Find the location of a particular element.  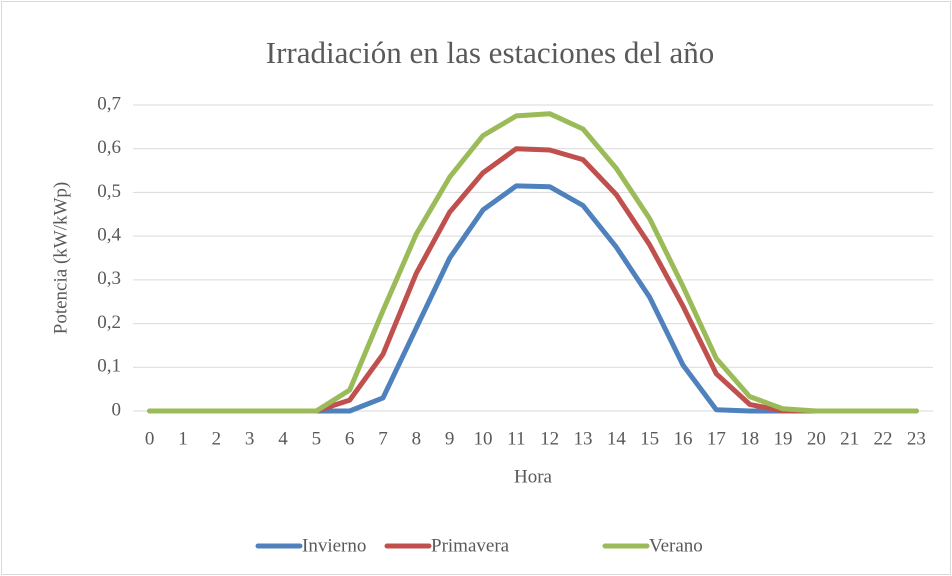

x-tick-label: 23 is located at coordinates (916, 438).